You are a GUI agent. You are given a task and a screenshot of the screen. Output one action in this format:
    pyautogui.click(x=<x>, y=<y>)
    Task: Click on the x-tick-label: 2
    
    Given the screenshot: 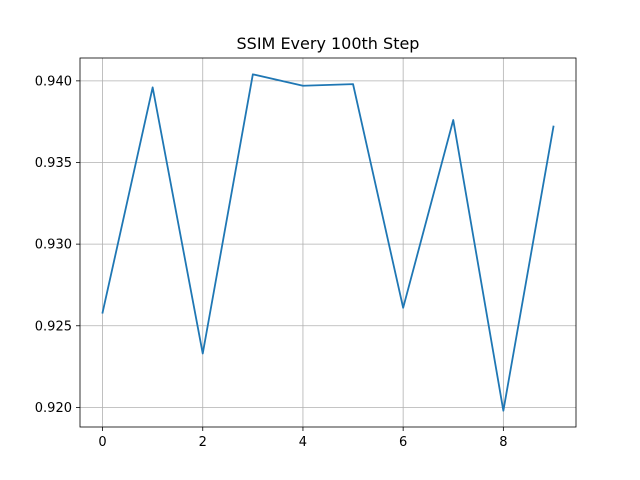 What is the action you would take?
    pyautogui.click(x=203, y=442)
    